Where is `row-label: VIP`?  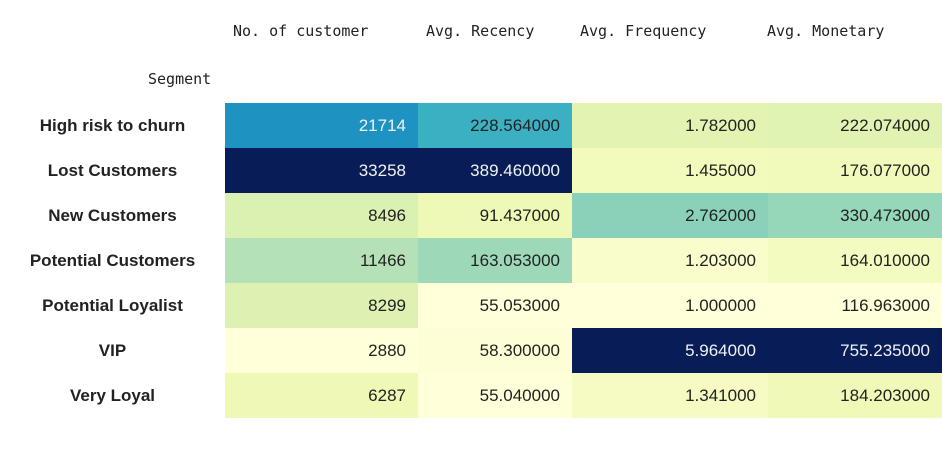 row-label: VIP is located at coordinates (112, 350).